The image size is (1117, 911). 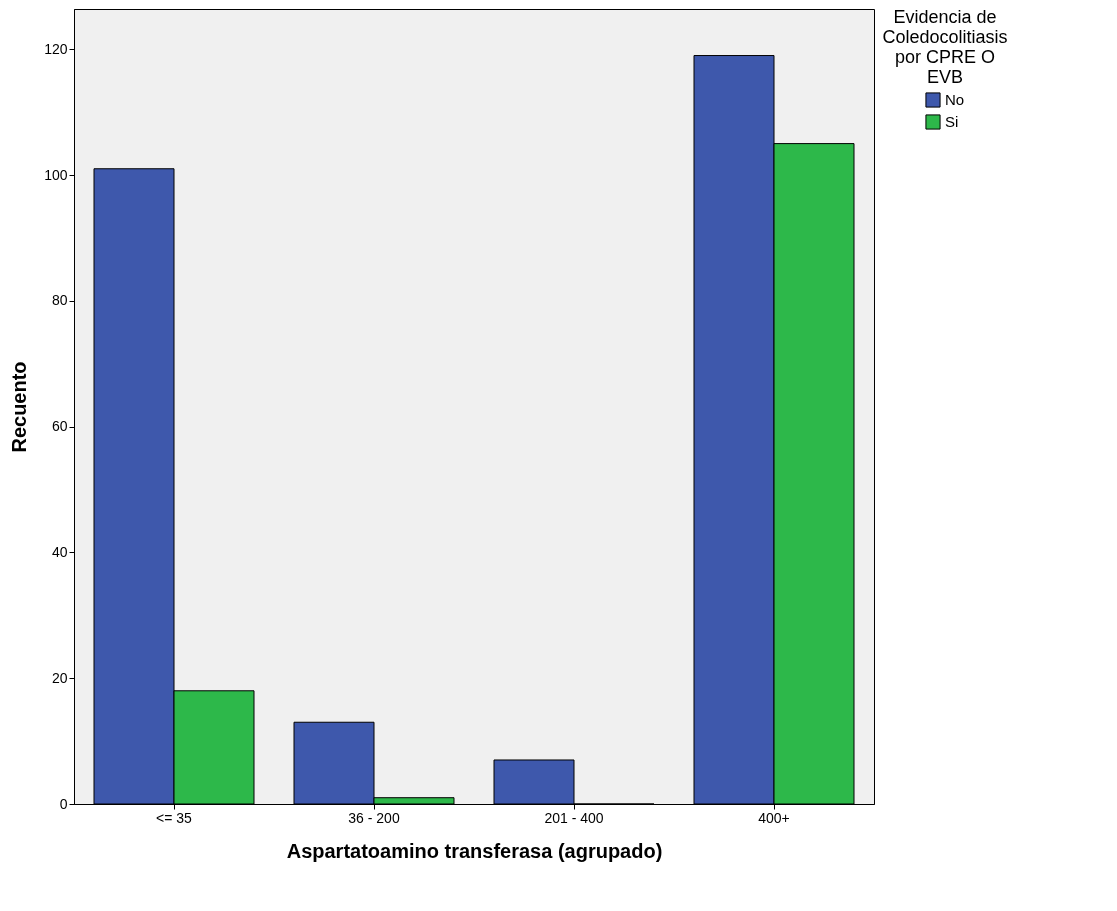 What do you see at coordinates (59, 551) in the screenshot?
I see `y-tick-label: 40` at bounding box center [59, 551].